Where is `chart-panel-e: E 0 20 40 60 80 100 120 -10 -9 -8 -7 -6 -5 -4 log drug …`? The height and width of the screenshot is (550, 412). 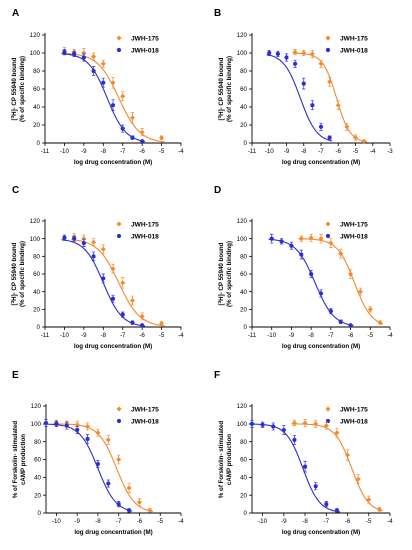
chart-panel-e: E 0 20 40 60 80 100 120 -10 -9 -8 -7 -6 -5 -4 log drug … is located at coordinates (98, 453).